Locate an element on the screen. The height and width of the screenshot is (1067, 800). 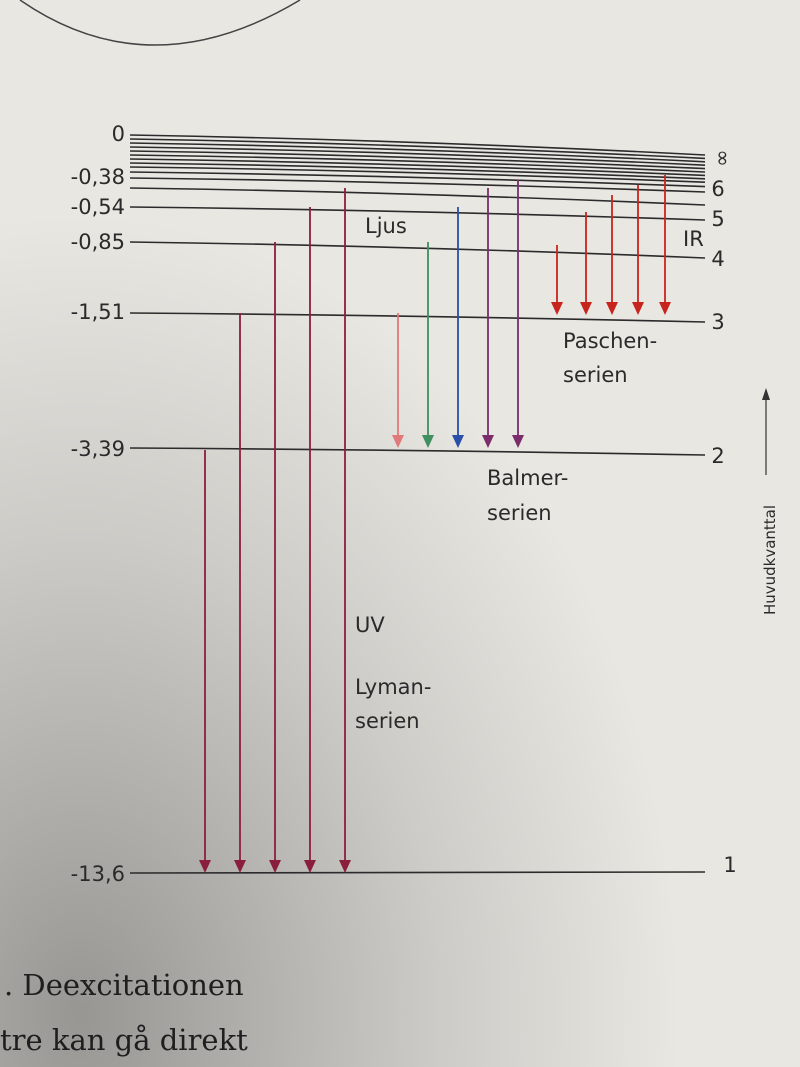
series-label: IR is located at coordinates (693, 239).